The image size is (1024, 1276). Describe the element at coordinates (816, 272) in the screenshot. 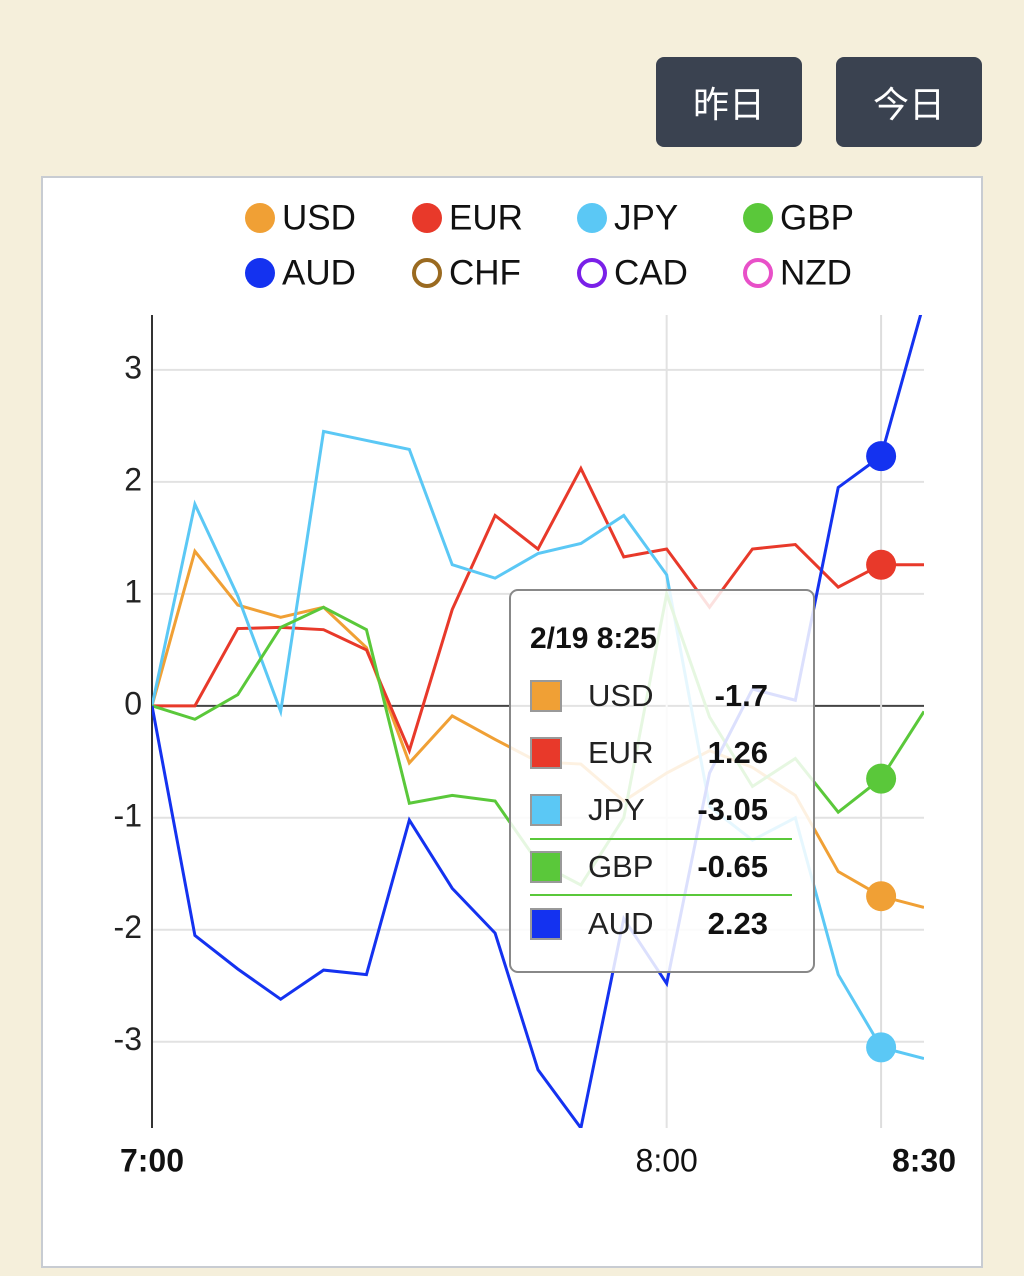

I see `legend-label: NZD` at that location.